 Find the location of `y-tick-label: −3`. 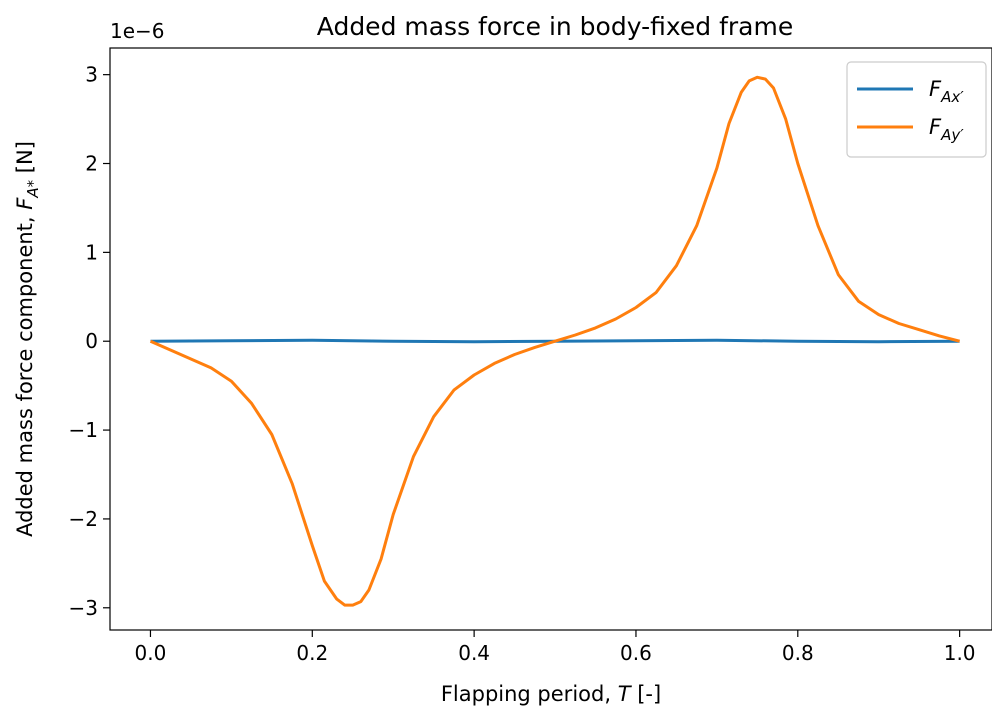

y-tick-label: −3 is located at coordinates (83, 608).